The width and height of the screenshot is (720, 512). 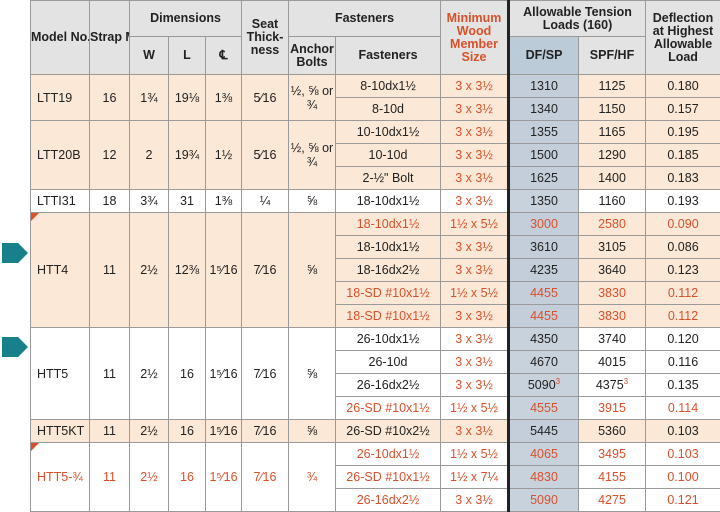 I want to click on model-cell: HTT4, so click(x=60, y=270).